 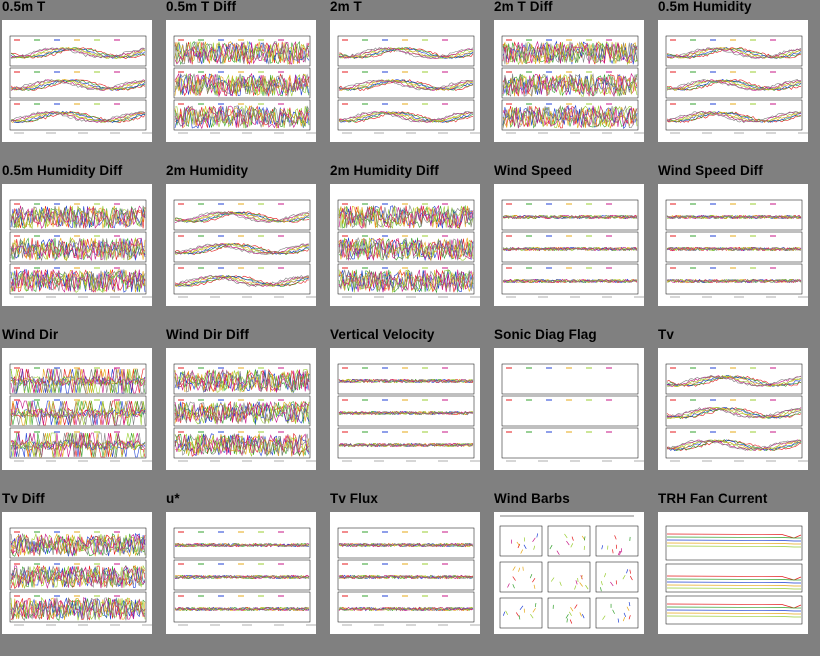 I want to click on plot-thumbnail-image, so click(x=408, y=576).